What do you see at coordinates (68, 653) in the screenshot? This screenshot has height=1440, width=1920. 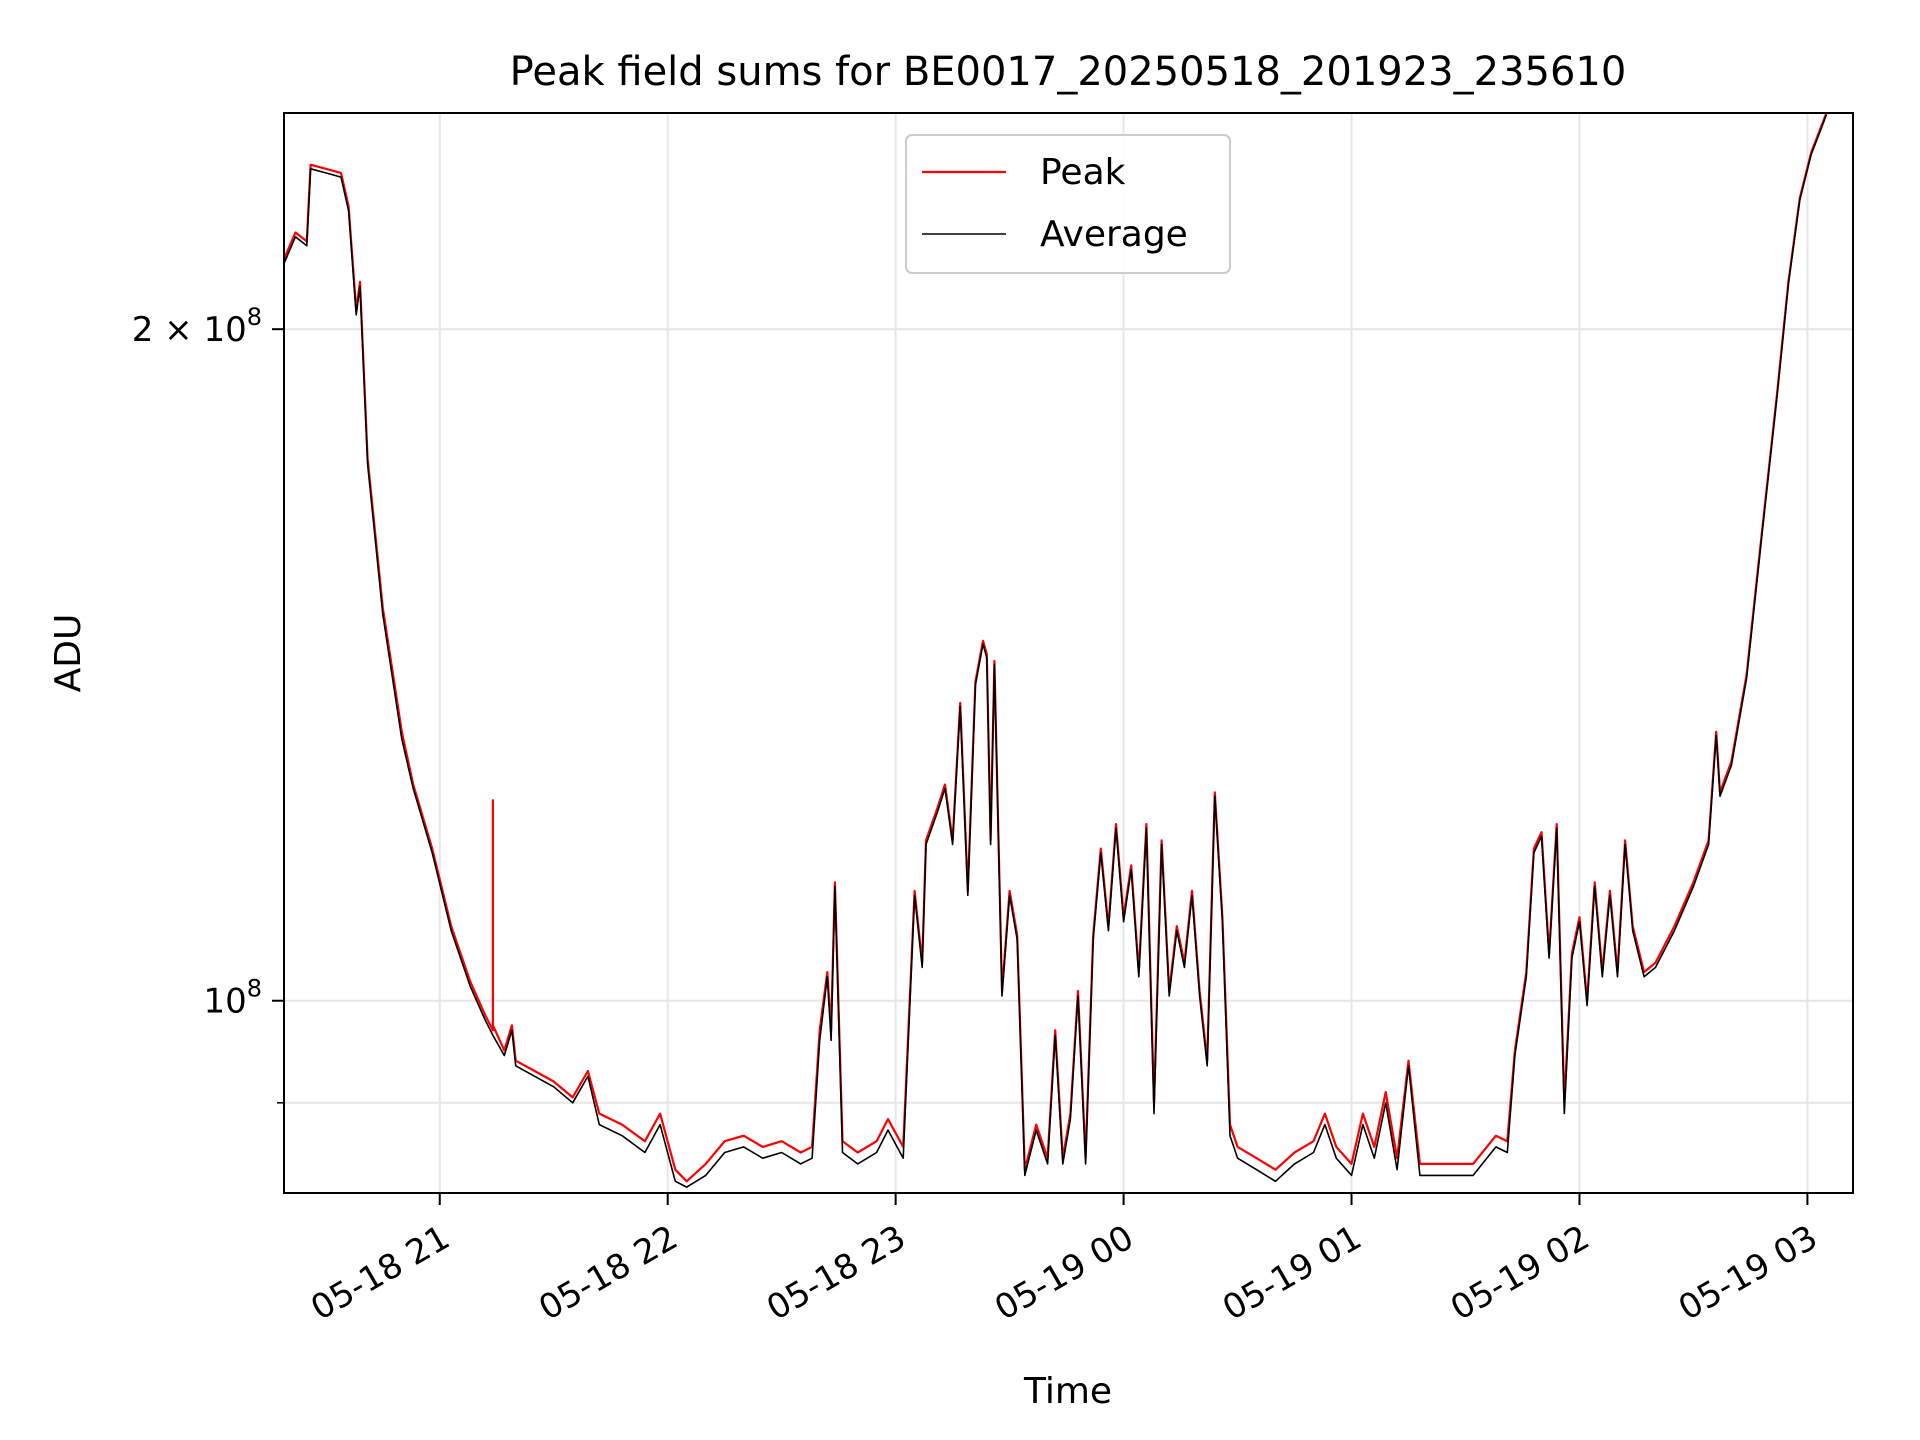 I see `y-axis-label: ADU` at bounding box center [68, 653].